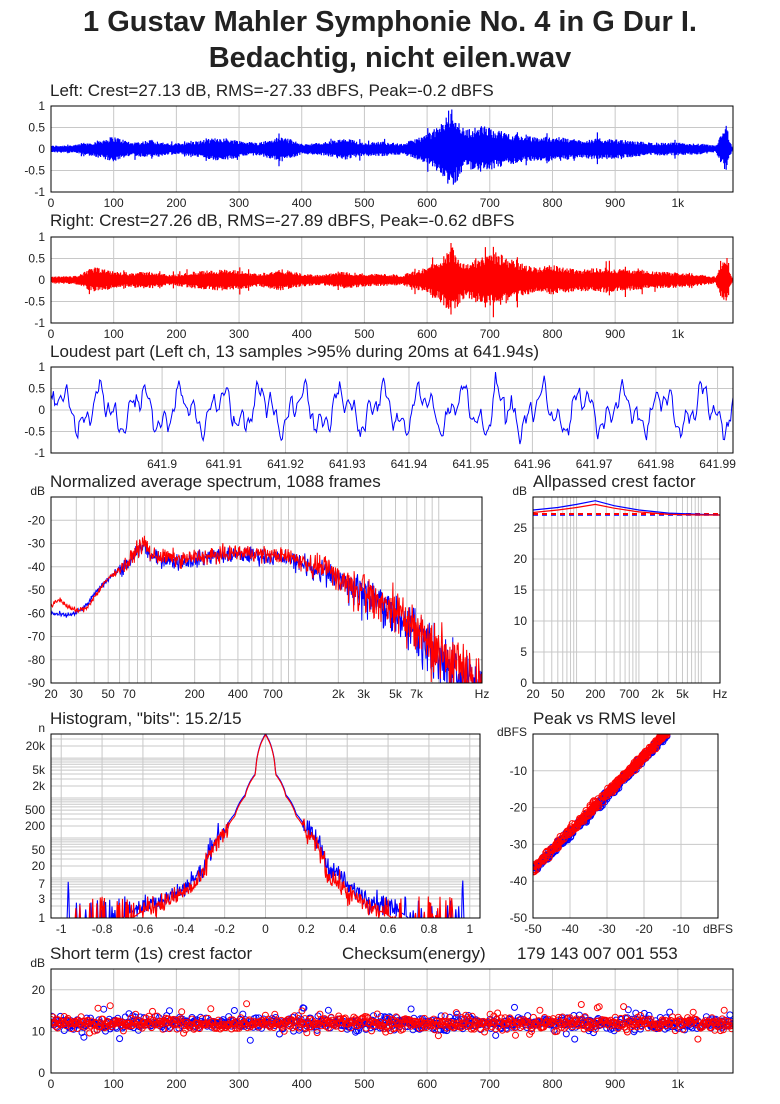 This screenshot has height=1104, width=780. I want to click on right_wave-frame, so click(392, 280).